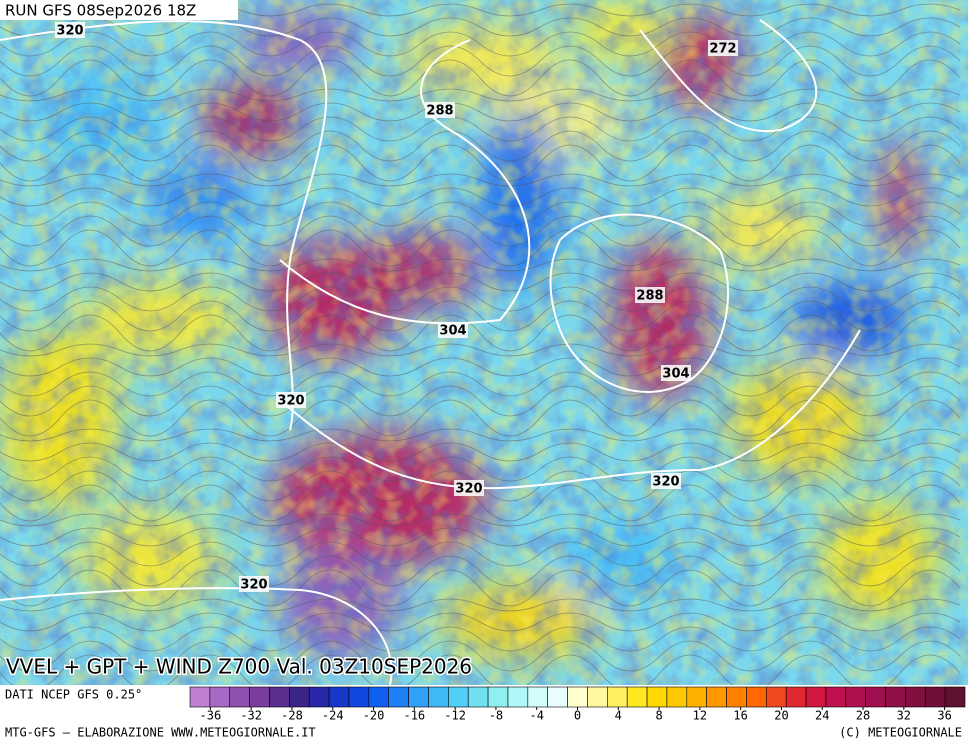  What do you see at coordinates (900, 733) in the screenshot?
I see `copyright: (C) METEOGIORNALE` at bounding box center [900, 733].